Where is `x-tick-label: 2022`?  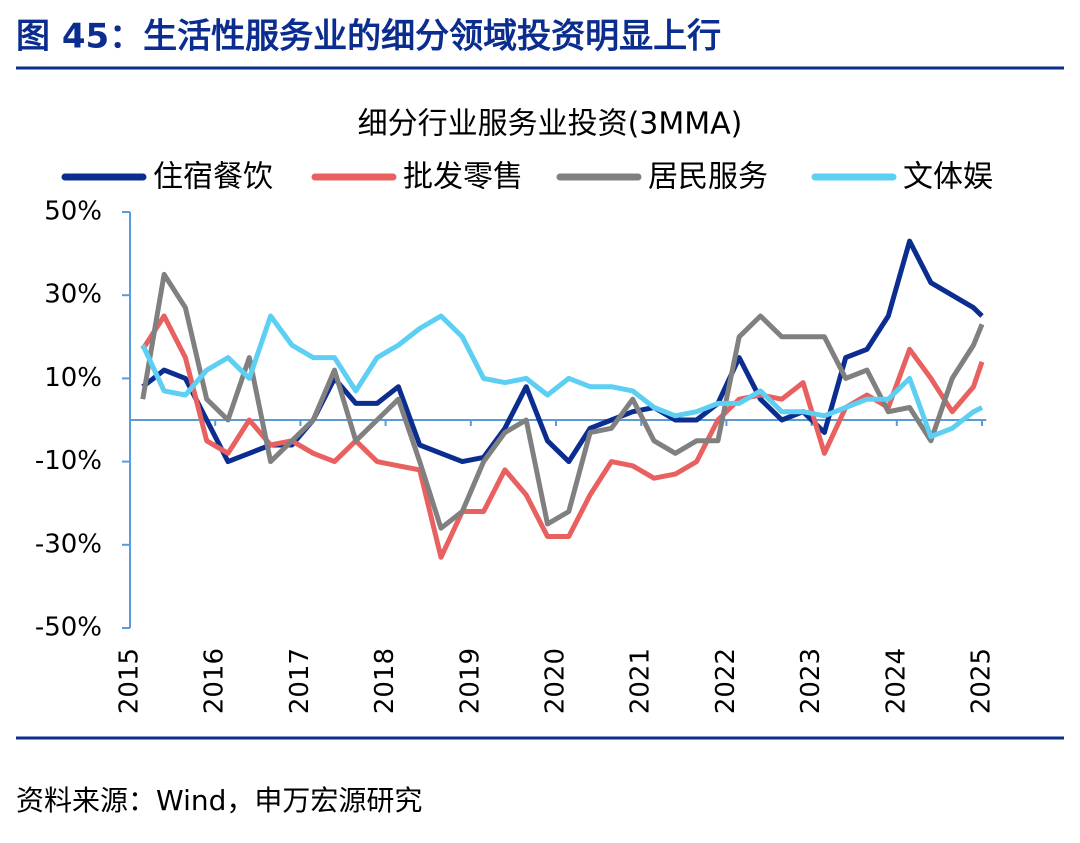
x-tick-label: 2022 is located at coordinates (726, 681).